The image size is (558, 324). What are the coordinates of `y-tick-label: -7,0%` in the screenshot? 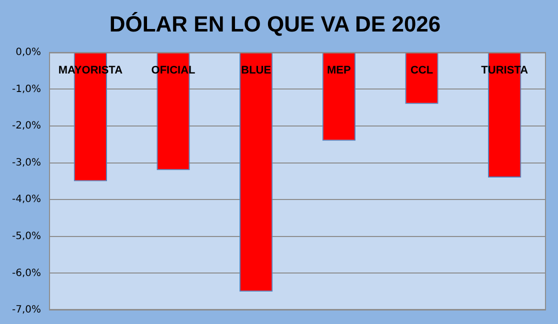 It's located at (27, 310).